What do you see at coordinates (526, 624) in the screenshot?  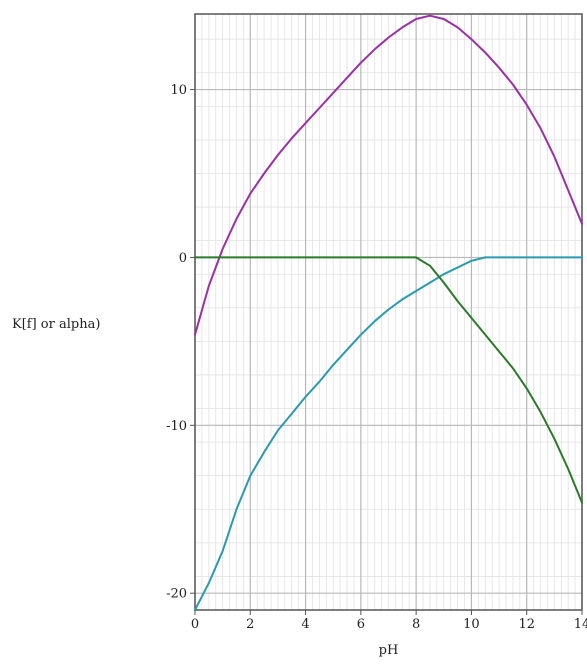 I see `x-tick-label: 12` at bounding box center [526, 624].